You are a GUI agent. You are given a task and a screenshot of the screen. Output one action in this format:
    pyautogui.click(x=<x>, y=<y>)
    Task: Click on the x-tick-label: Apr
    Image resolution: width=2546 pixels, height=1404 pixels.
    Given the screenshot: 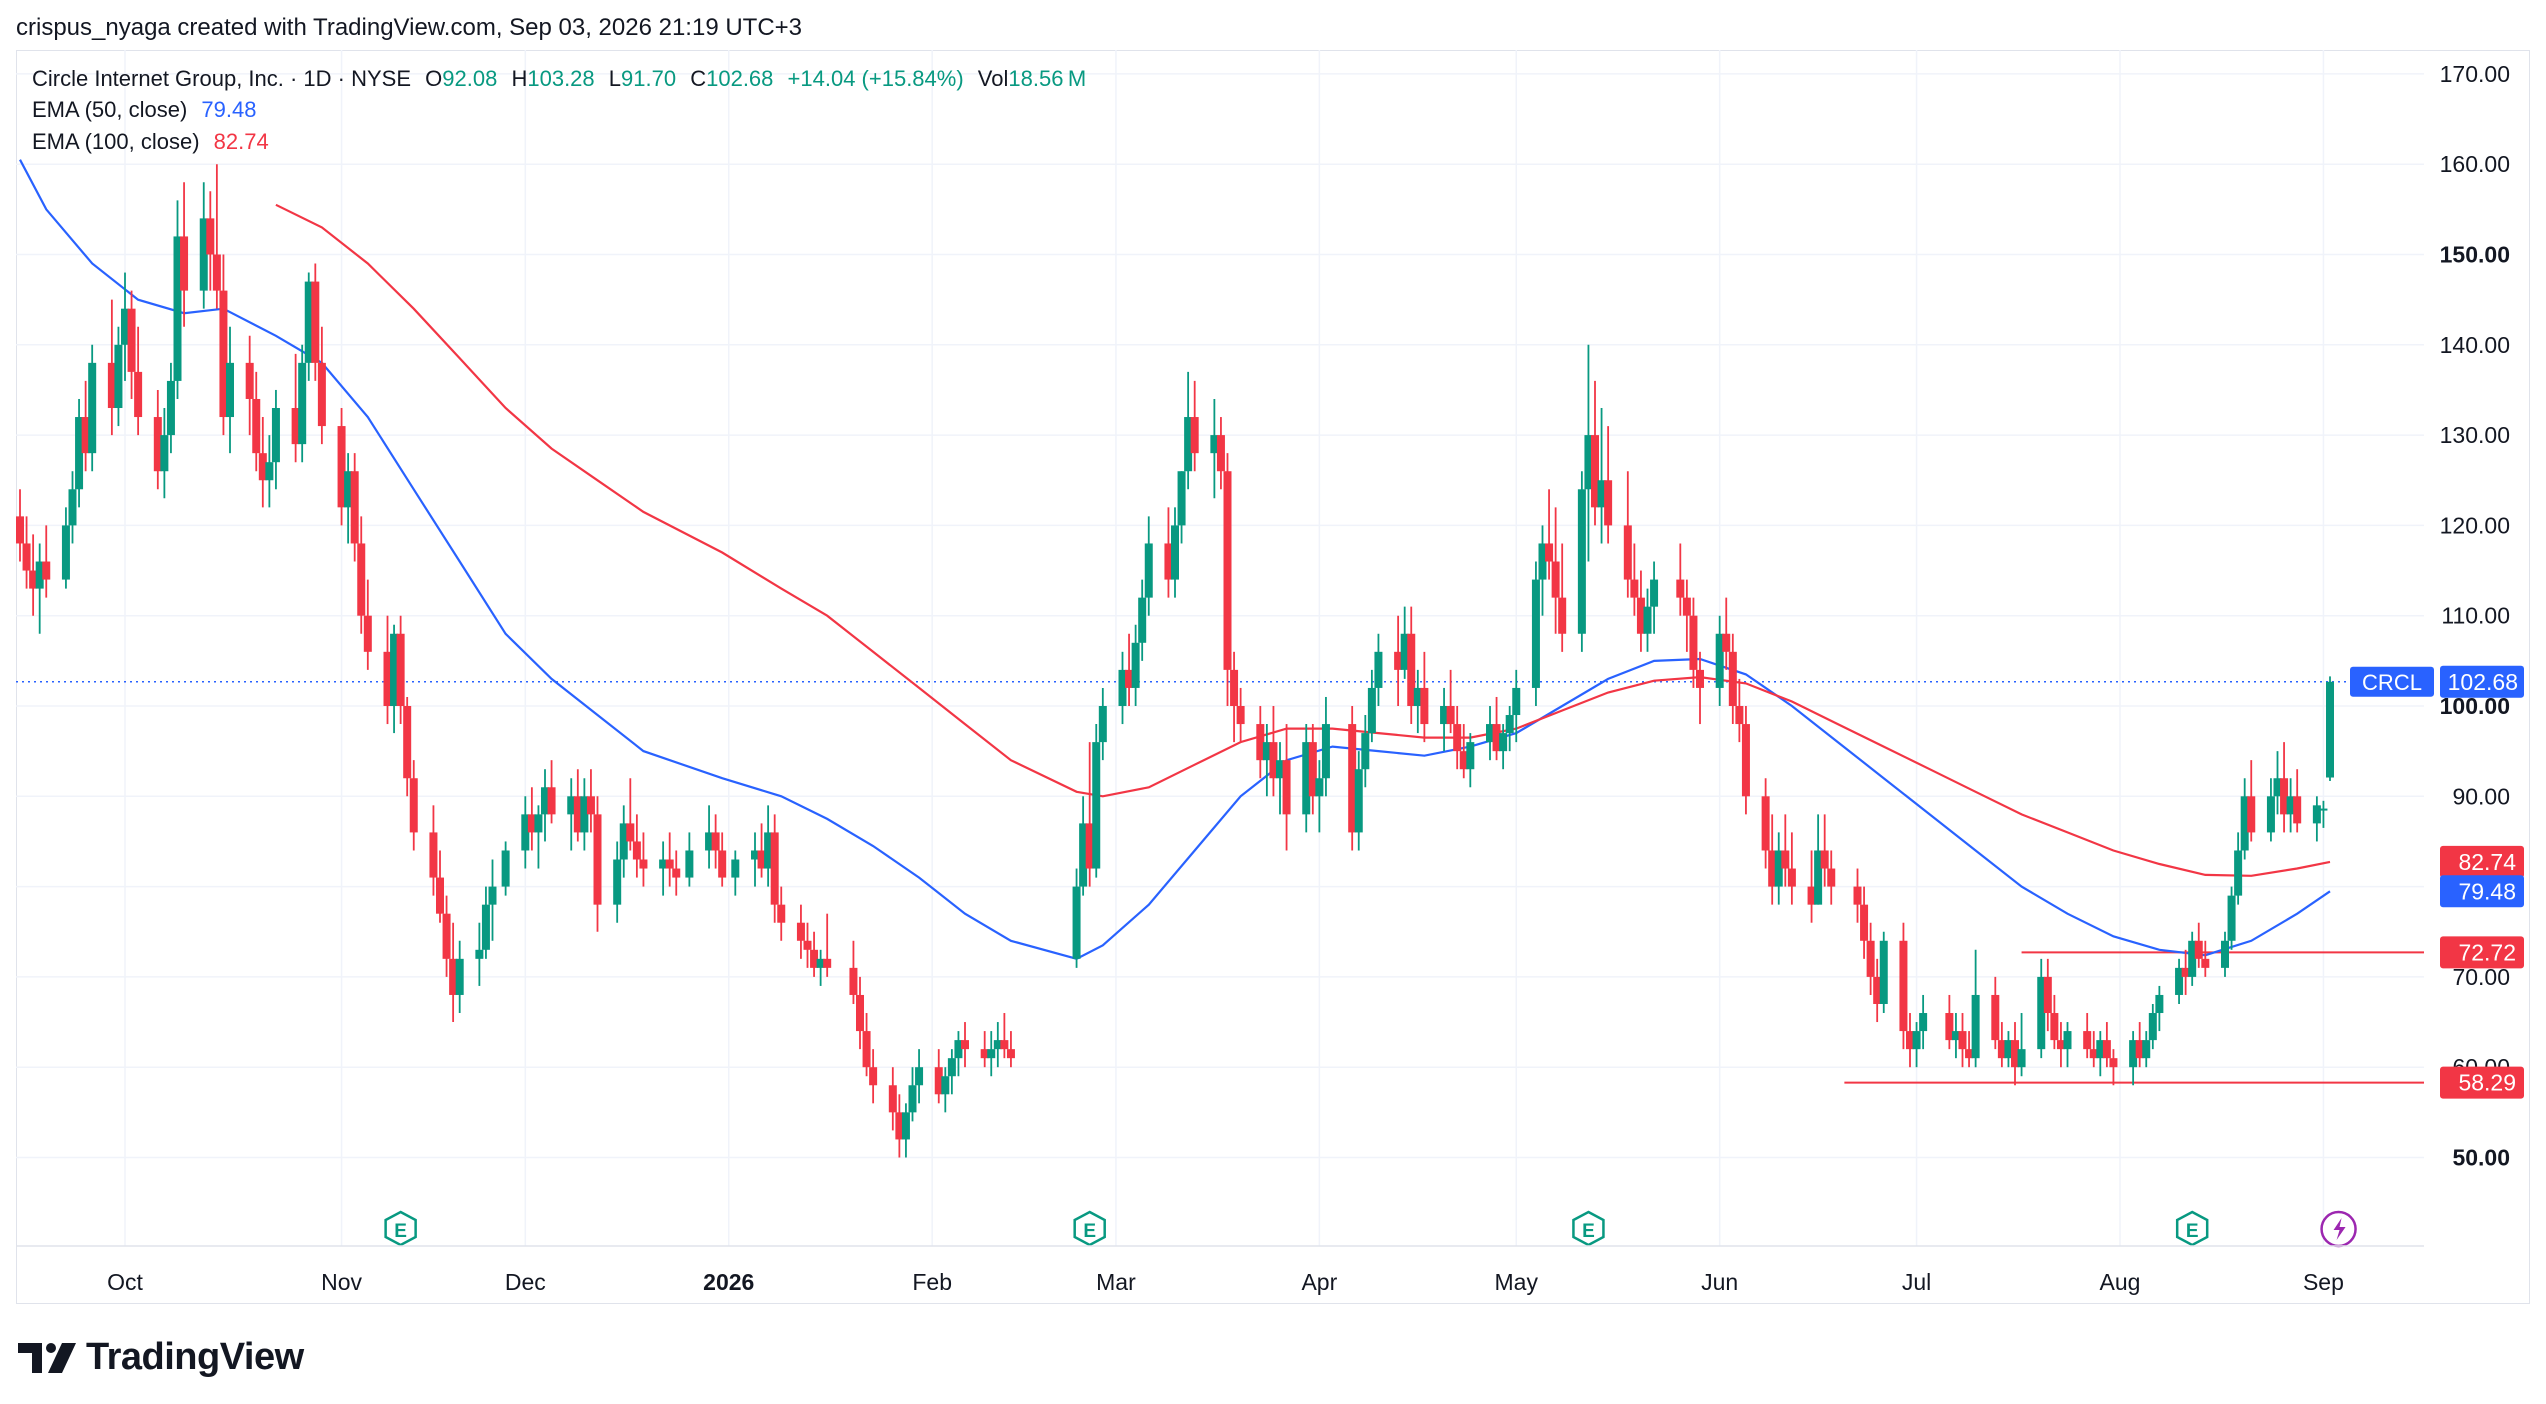 What is the action you would take?
    pyautogui.click(x=1319, y=1282)
    